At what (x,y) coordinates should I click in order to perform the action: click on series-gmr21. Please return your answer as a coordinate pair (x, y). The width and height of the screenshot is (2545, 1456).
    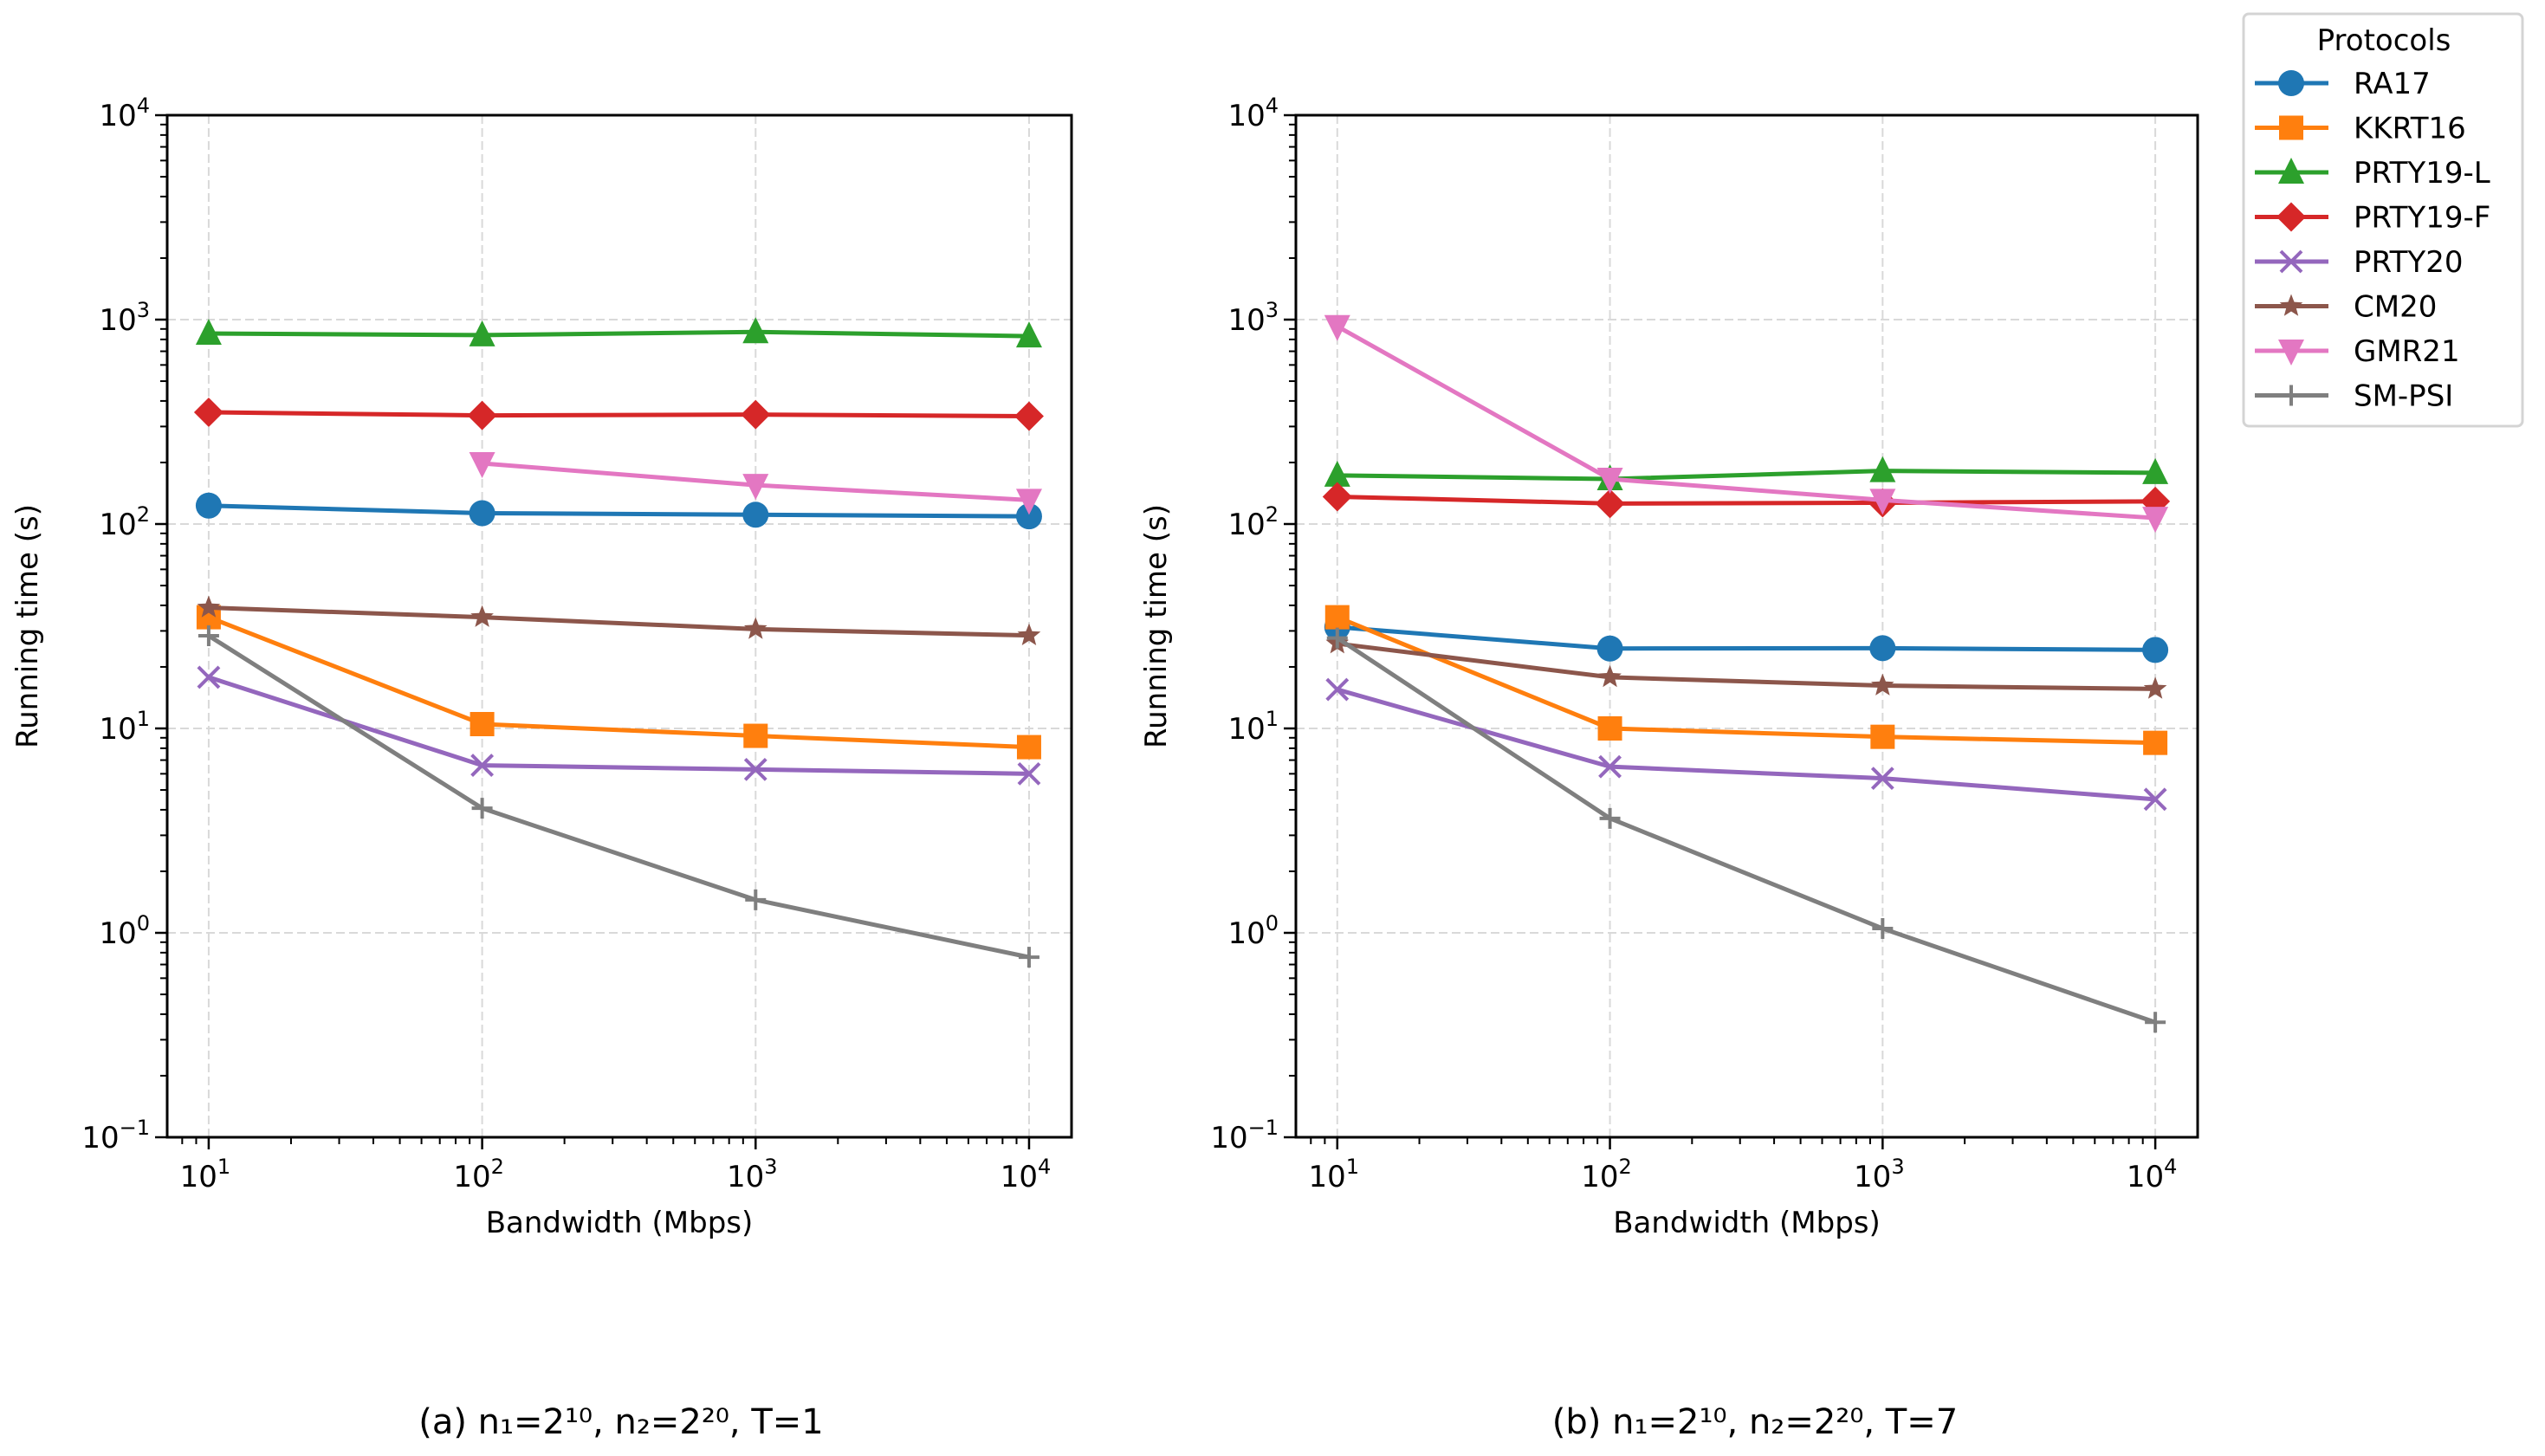
    Looking at the image, I should click on (1747, 424).